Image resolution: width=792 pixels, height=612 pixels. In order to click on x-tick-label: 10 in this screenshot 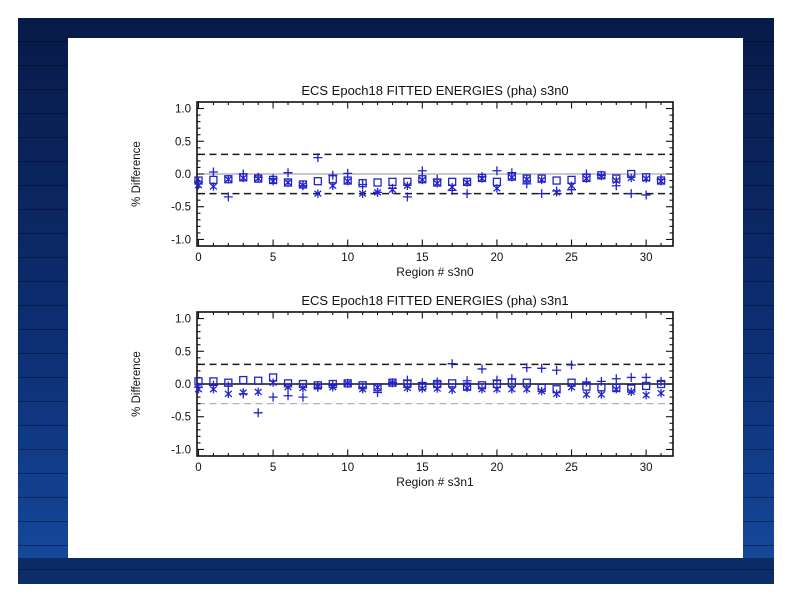, I will do `click(347, 258)`.